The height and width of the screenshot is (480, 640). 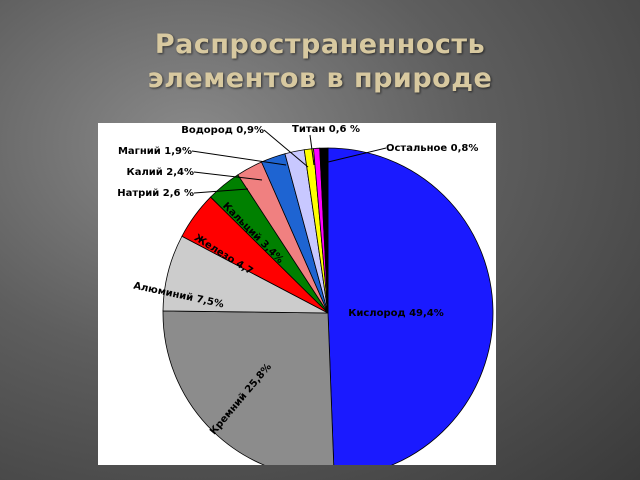 What do you see at coordinates (432, 148) in the screenshot?
I see `slice-label: Остальное 0,8%` at bounding box center [432, 148].